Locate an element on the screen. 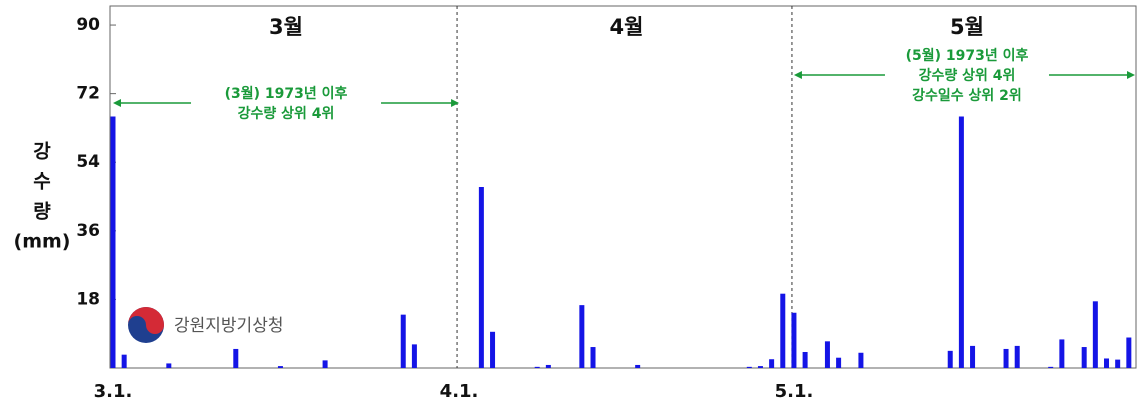  month-label: 5월 is located at coordinates (967, 27).